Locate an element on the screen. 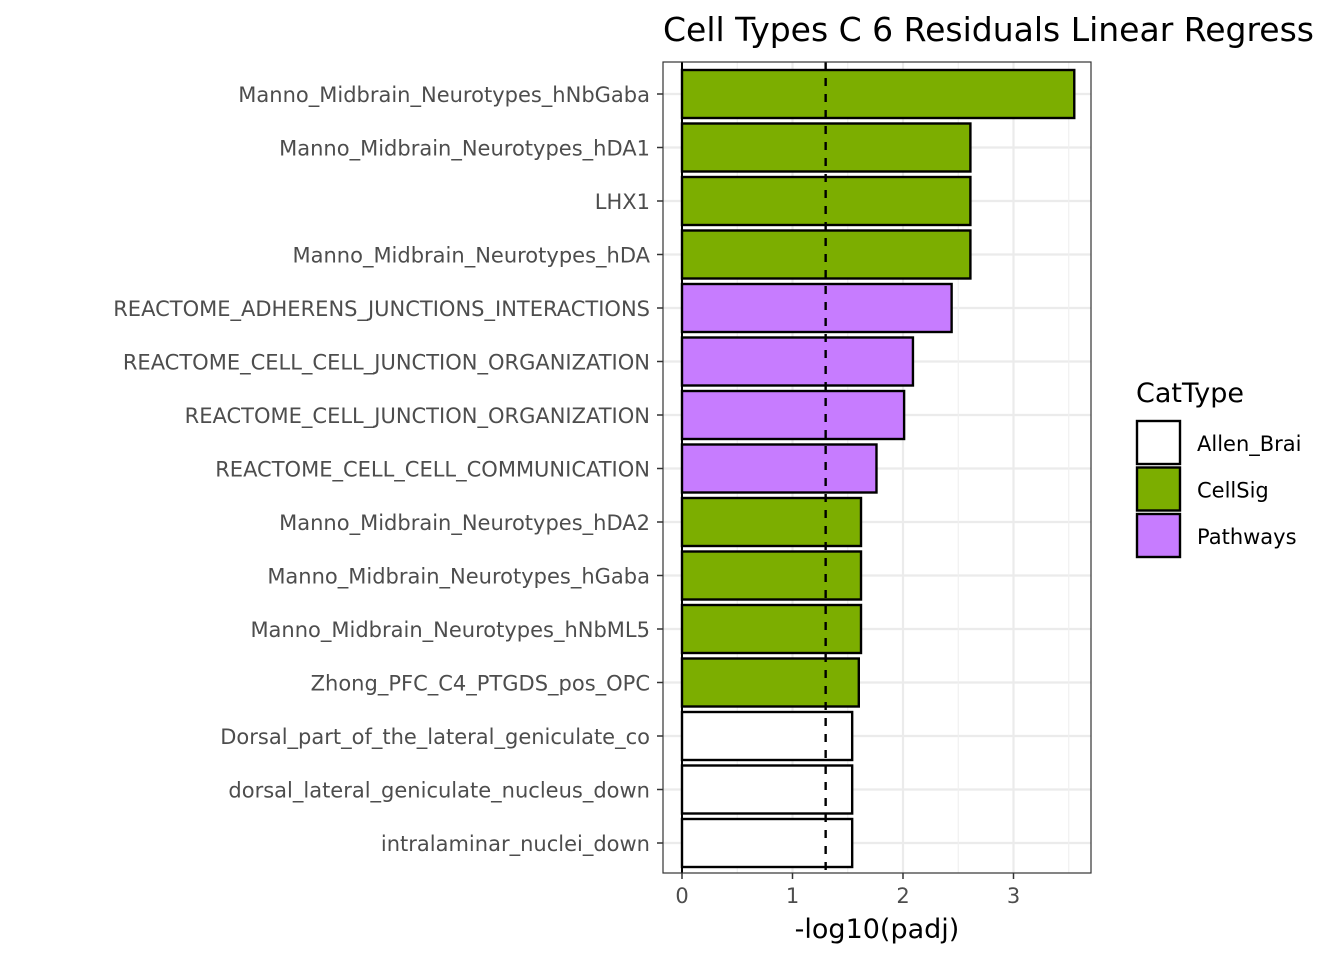  y-tick-label: Manno_Midbrain_Neurotypes_hNbGaba is located at coordinates (444, 95).